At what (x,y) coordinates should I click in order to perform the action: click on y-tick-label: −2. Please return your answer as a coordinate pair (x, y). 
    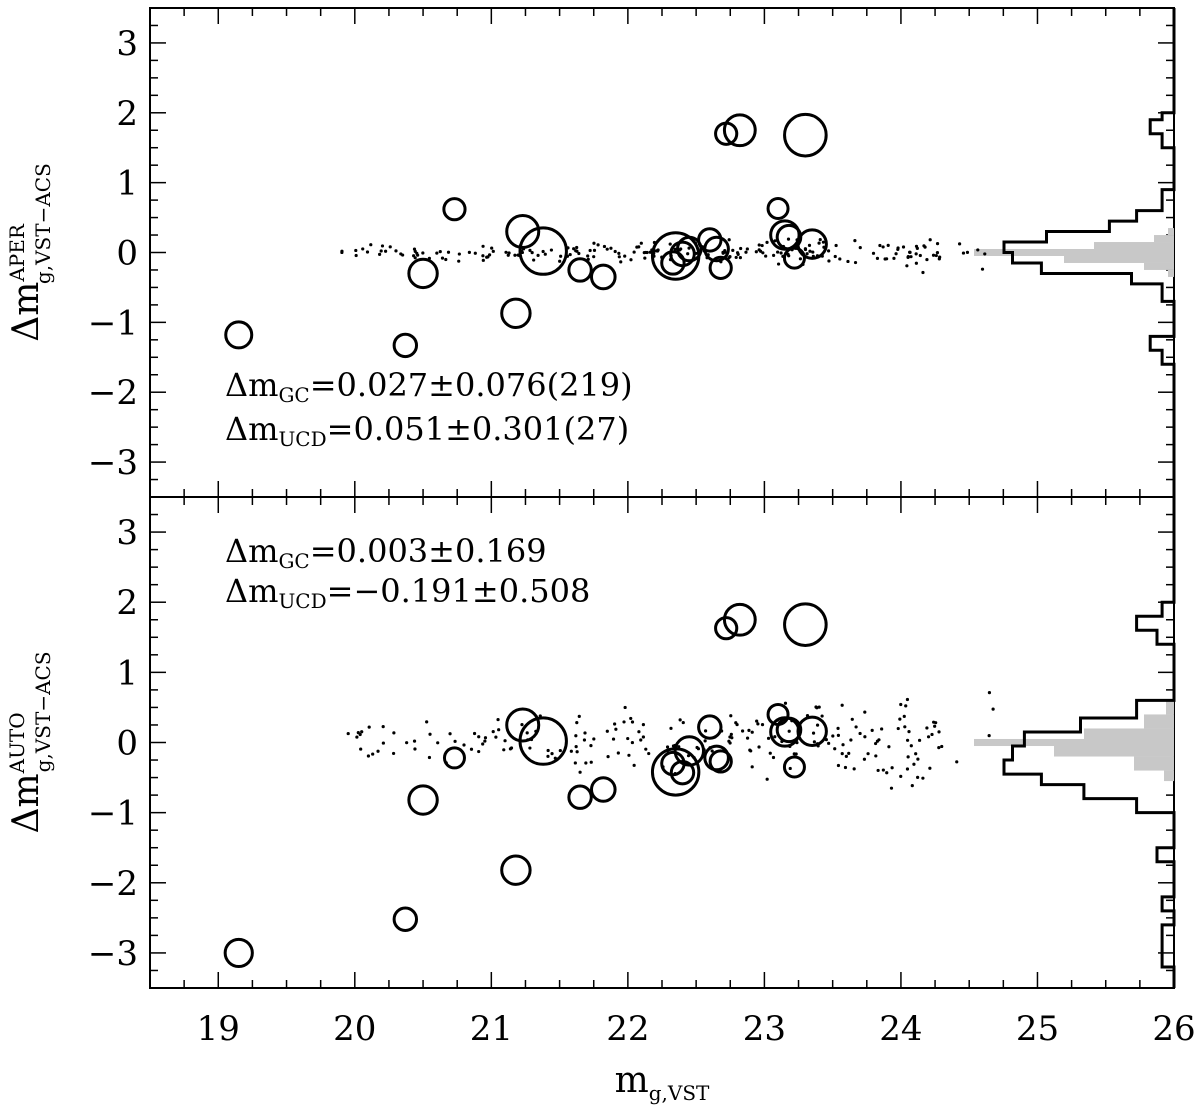
    Looking at the image, I should click on (113, 393).